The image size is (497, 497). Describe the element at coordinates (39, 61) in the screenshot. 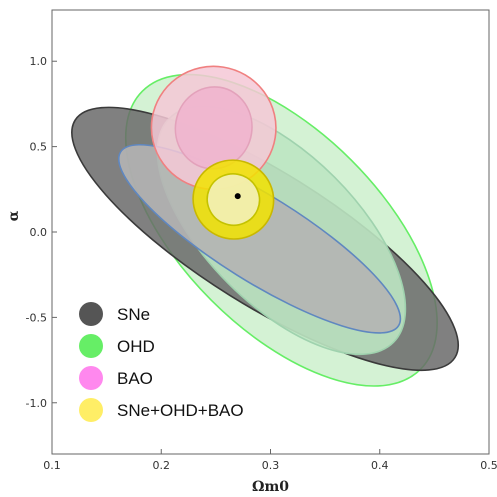

I see `y-tick-label: 1.0` at that location.